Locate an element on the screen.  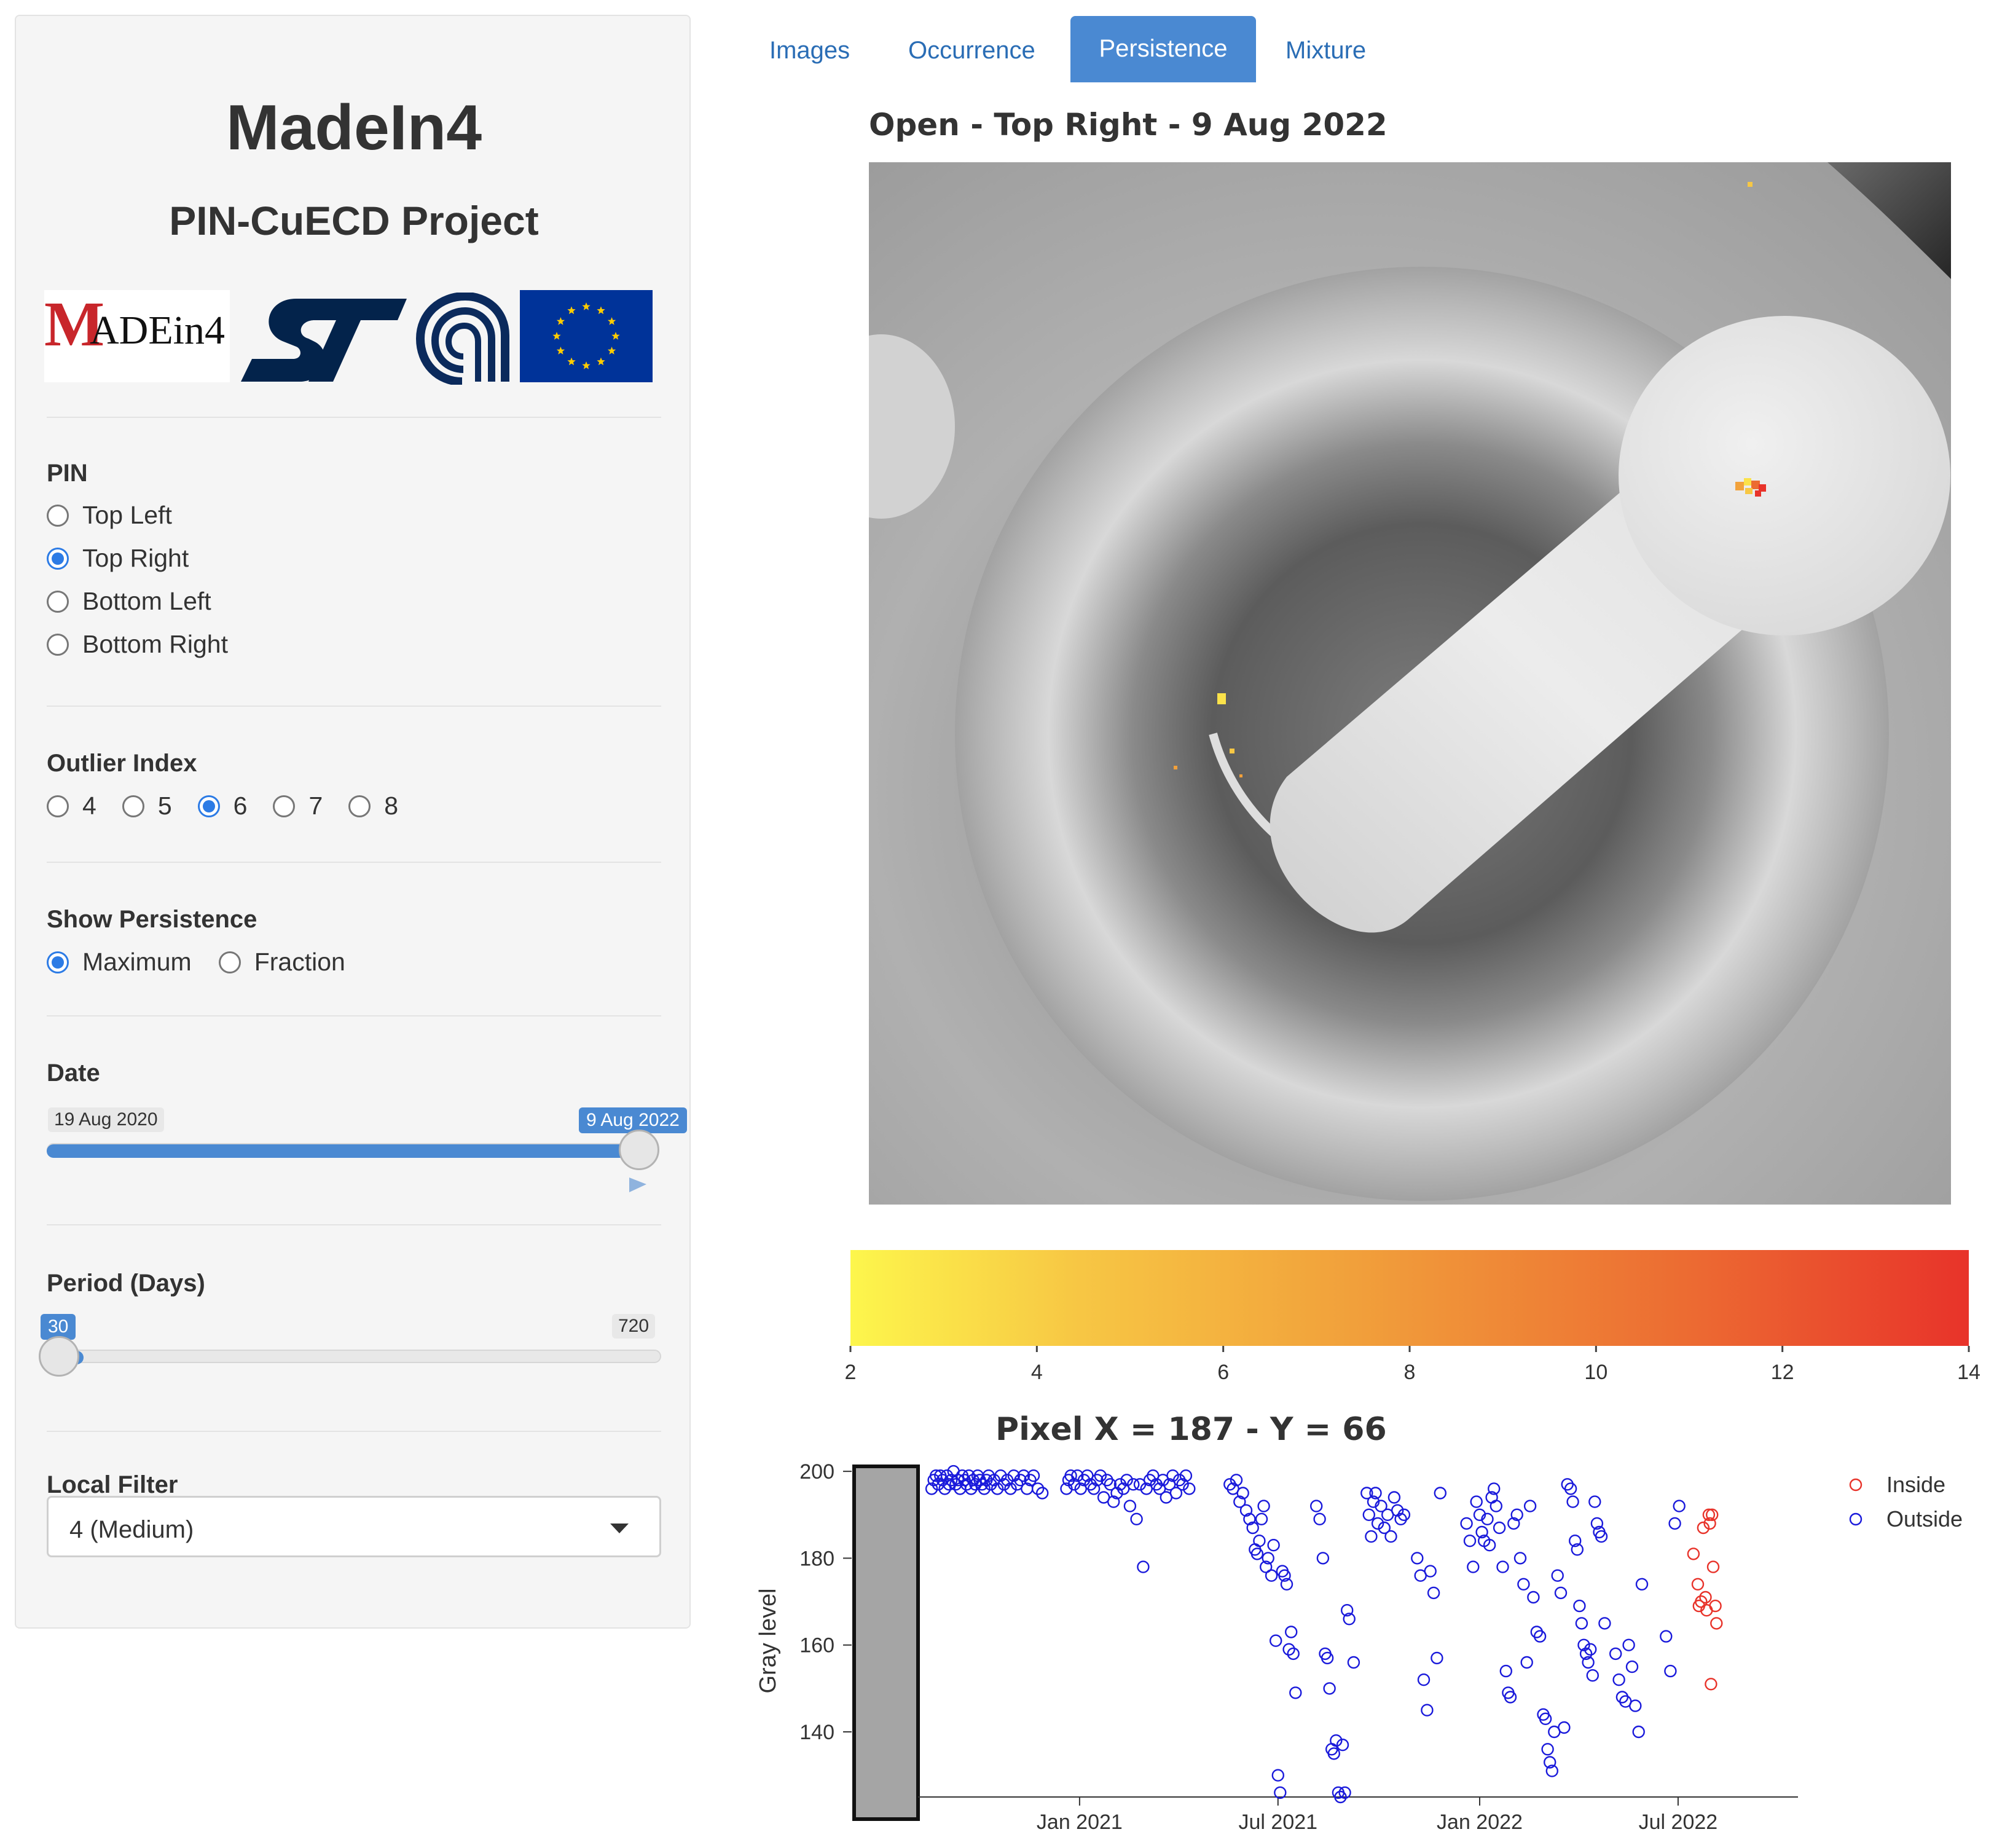
partner-logos: M ADEin4 is located at coordinates (352, 337).